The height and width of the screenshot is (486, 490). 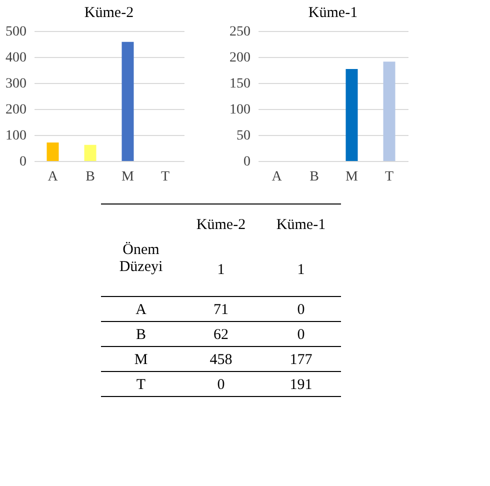 I want to click on category-label: A, so click(x=141, y=310).